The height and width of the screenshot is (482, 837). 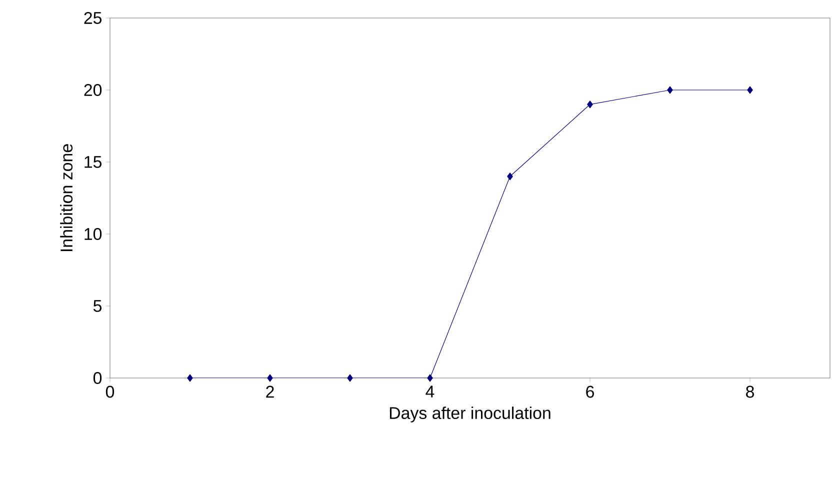 I want to click on y-tick-label: 25, so click(x=93, y=18).